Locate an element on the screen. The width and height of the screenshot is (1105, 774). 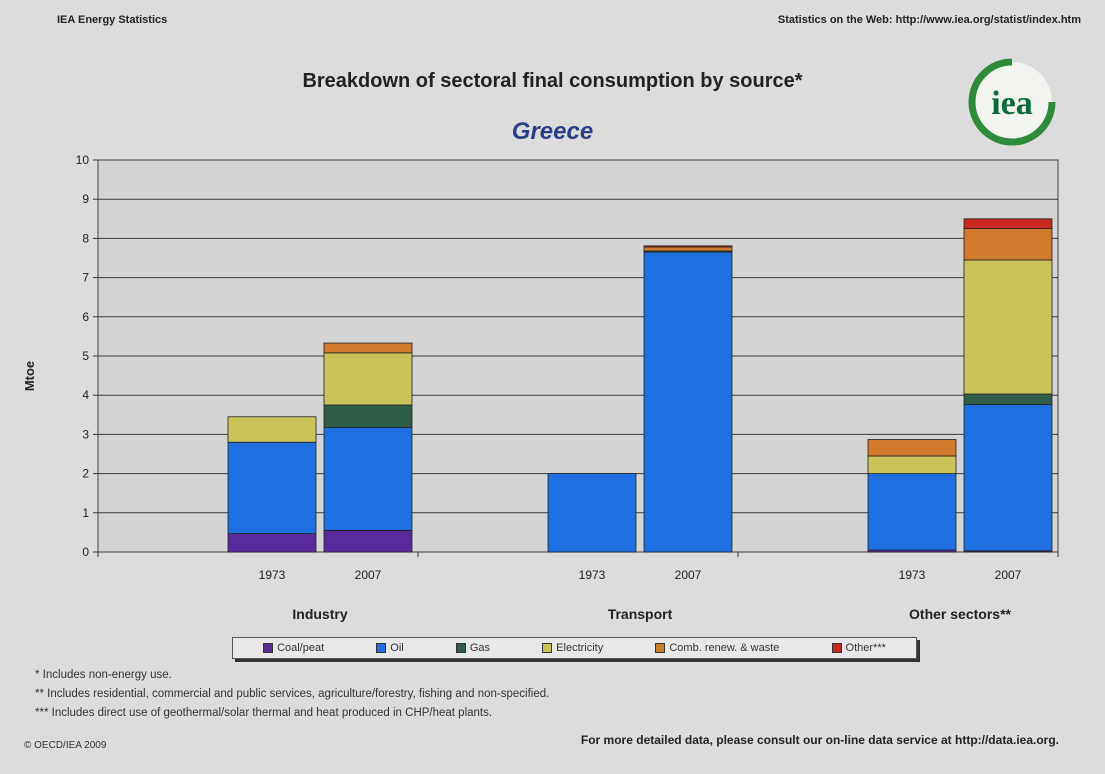
y-tick-label: 0 is located at coordinates (85, 552).